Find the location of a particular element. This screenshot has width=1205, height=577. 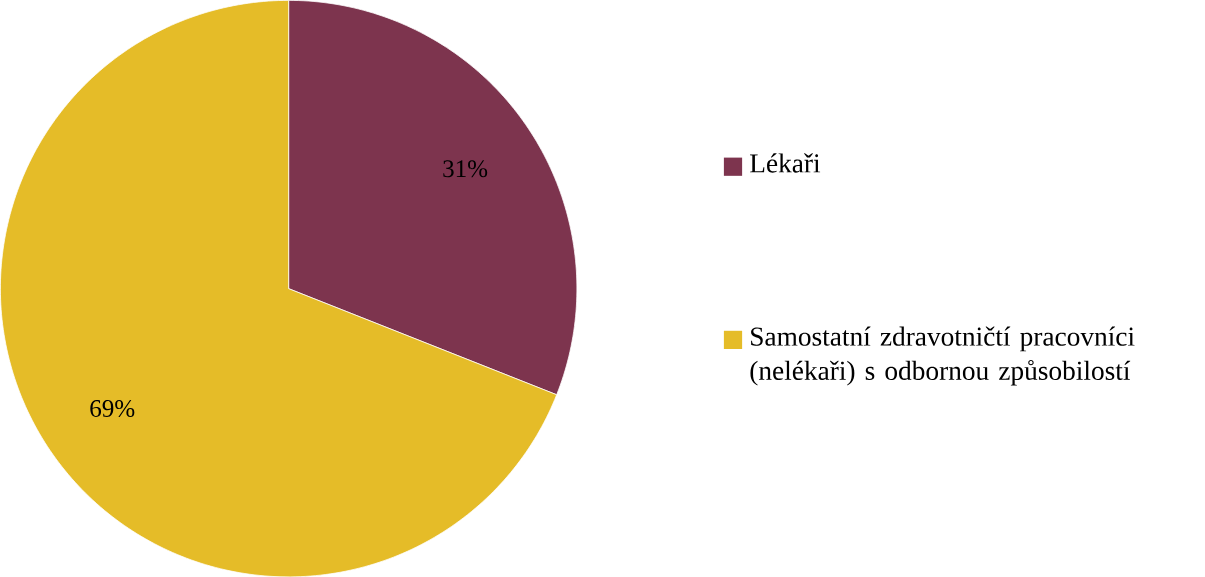

legend-label: Lékaři is located at coordinates (785, 163).